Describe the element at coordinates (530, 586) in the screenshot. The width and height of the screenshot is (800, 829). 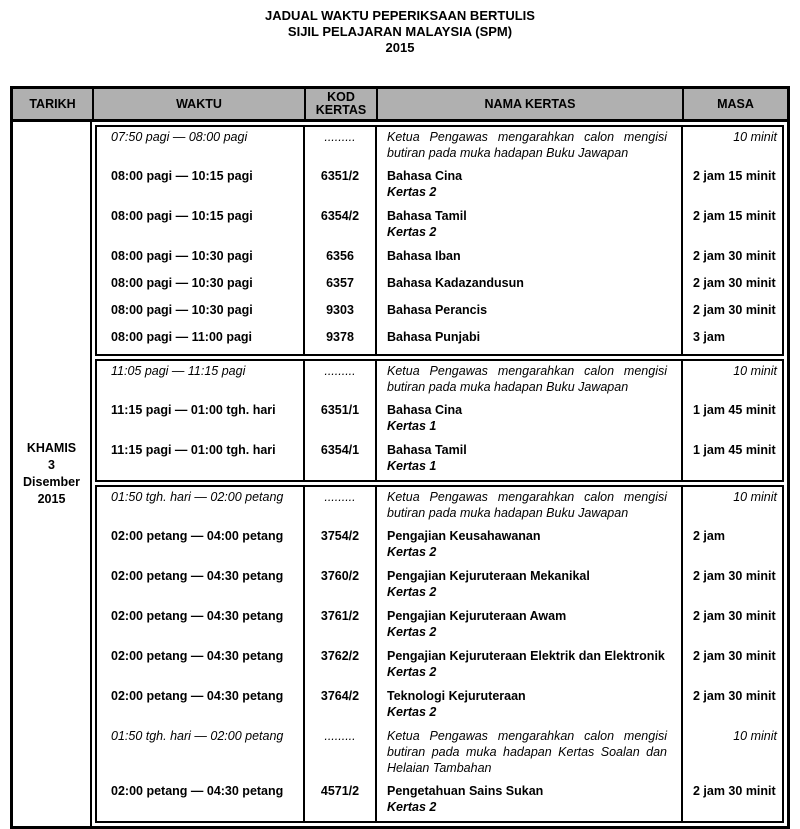
I see `nama-kertas-cell: Pengajian Kejuruteraan Mekanikal Kertas 2` at that location.